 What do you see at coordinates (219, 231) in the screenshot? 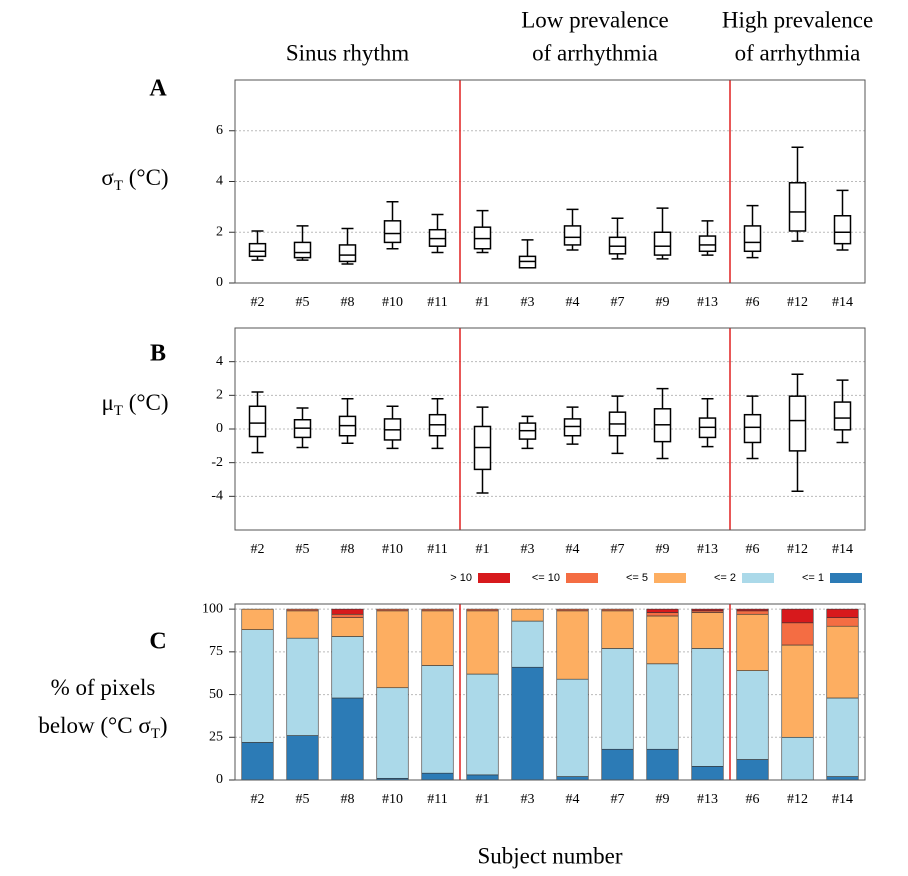
I see `y-tick-label: 2` at bounding box center [219, 231].